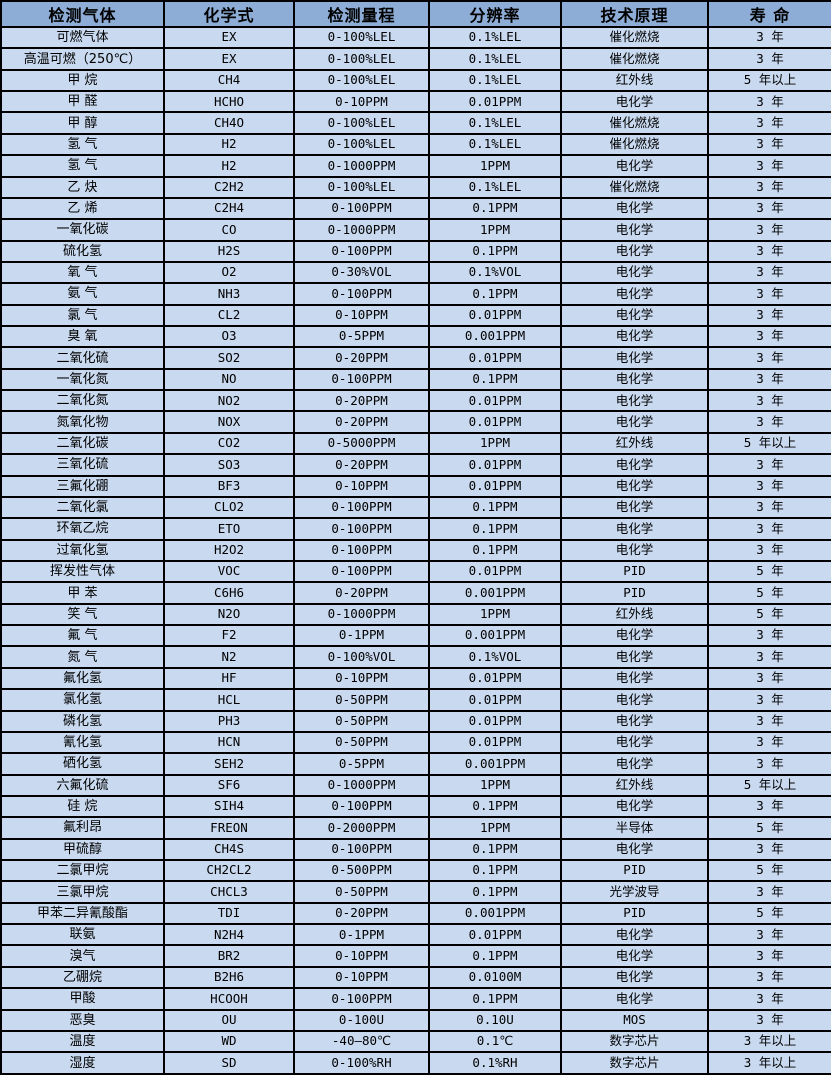 The image size is (831, 1075). I want to click on cell-gas: 甲硫醇, so click(82, 849).